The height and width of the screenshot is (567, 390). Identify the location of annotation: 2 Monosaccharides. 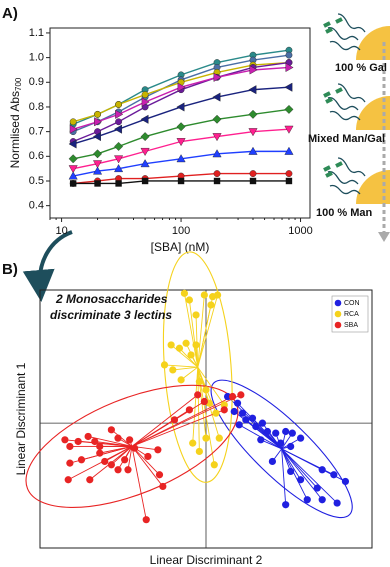
(111, 299).